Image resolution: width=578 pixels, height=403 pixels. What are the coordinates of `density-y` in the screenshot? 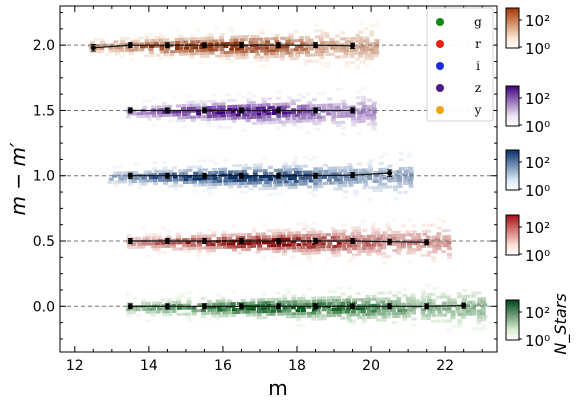 It's located at (234, 45).